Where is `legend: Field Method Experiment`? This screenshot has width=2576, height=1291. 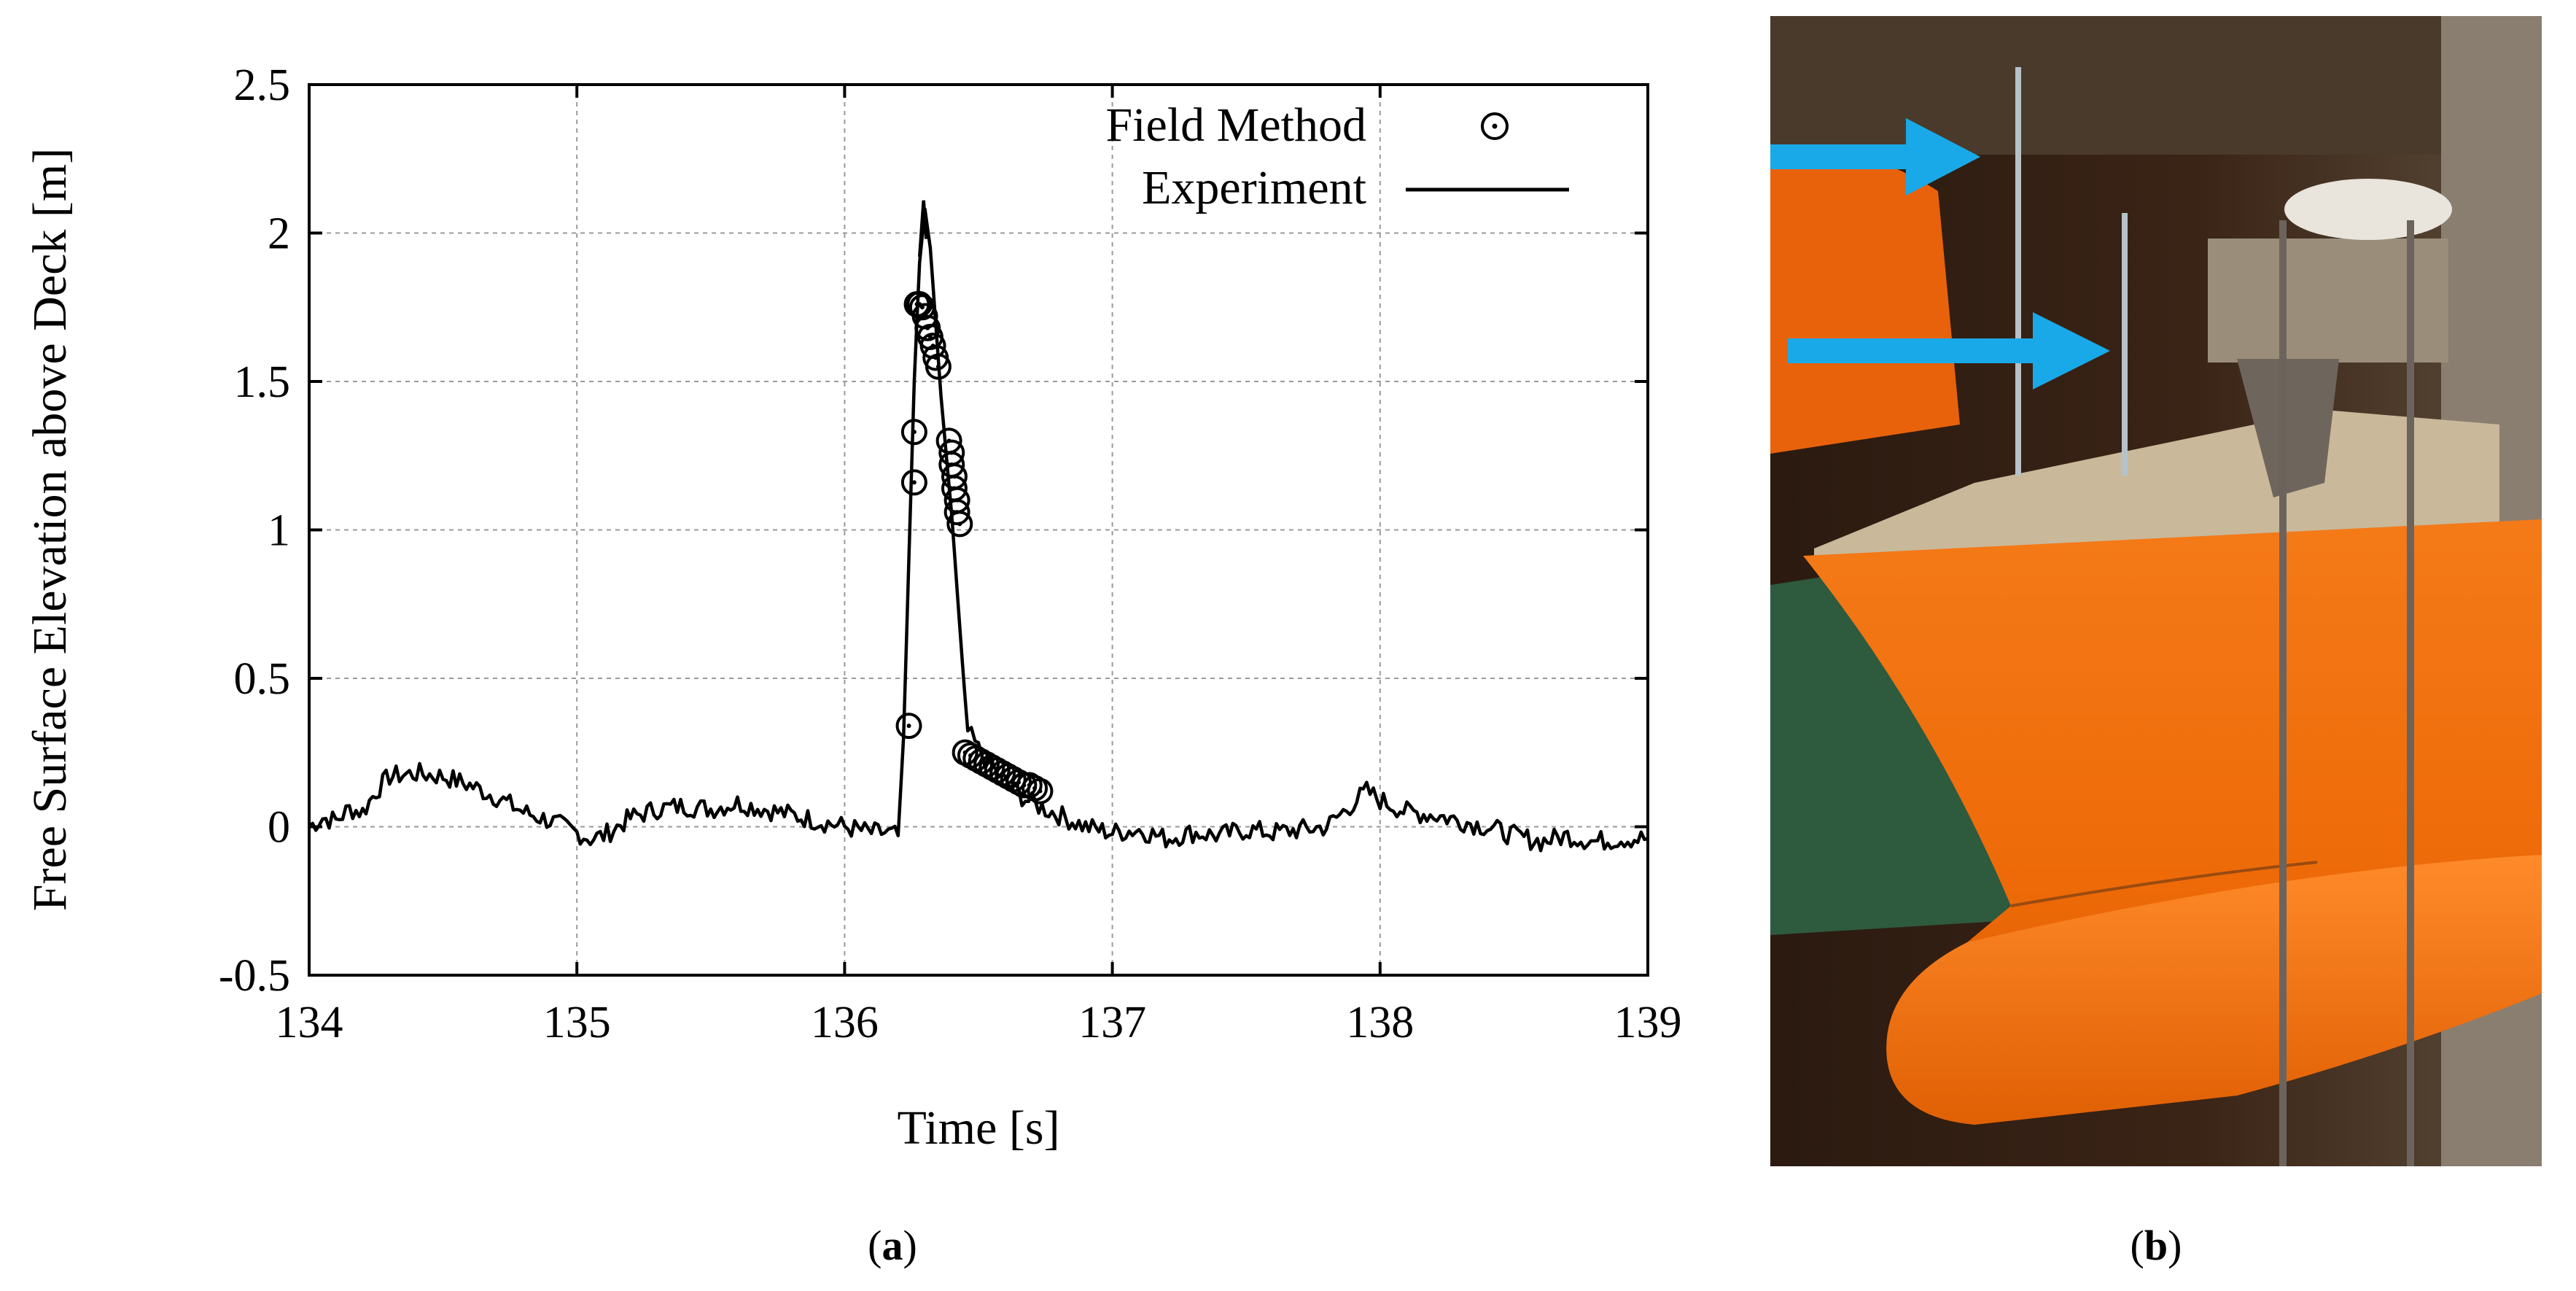
legend: Field Method Experiment is located at coordinates (1337, 156).